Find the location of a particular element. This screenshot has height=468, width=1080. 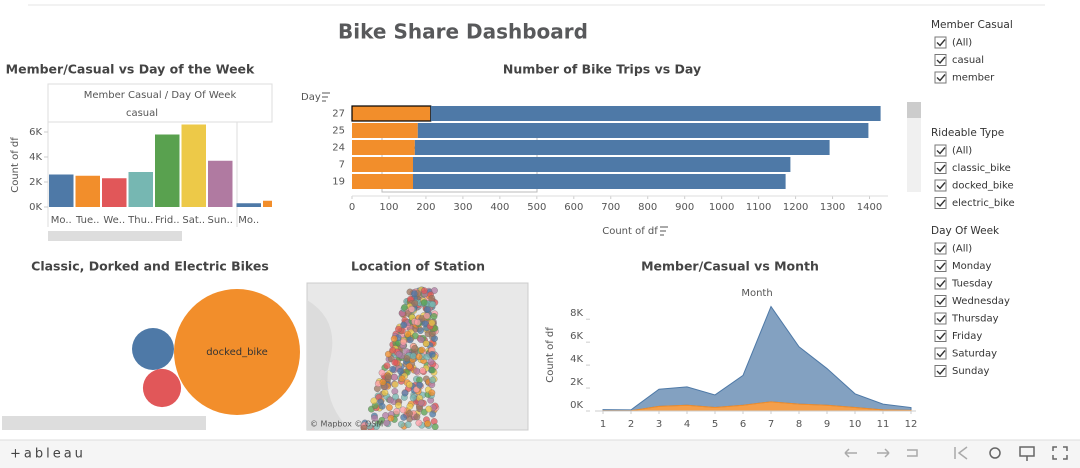

station-dots is located at coordinates (400, 358).